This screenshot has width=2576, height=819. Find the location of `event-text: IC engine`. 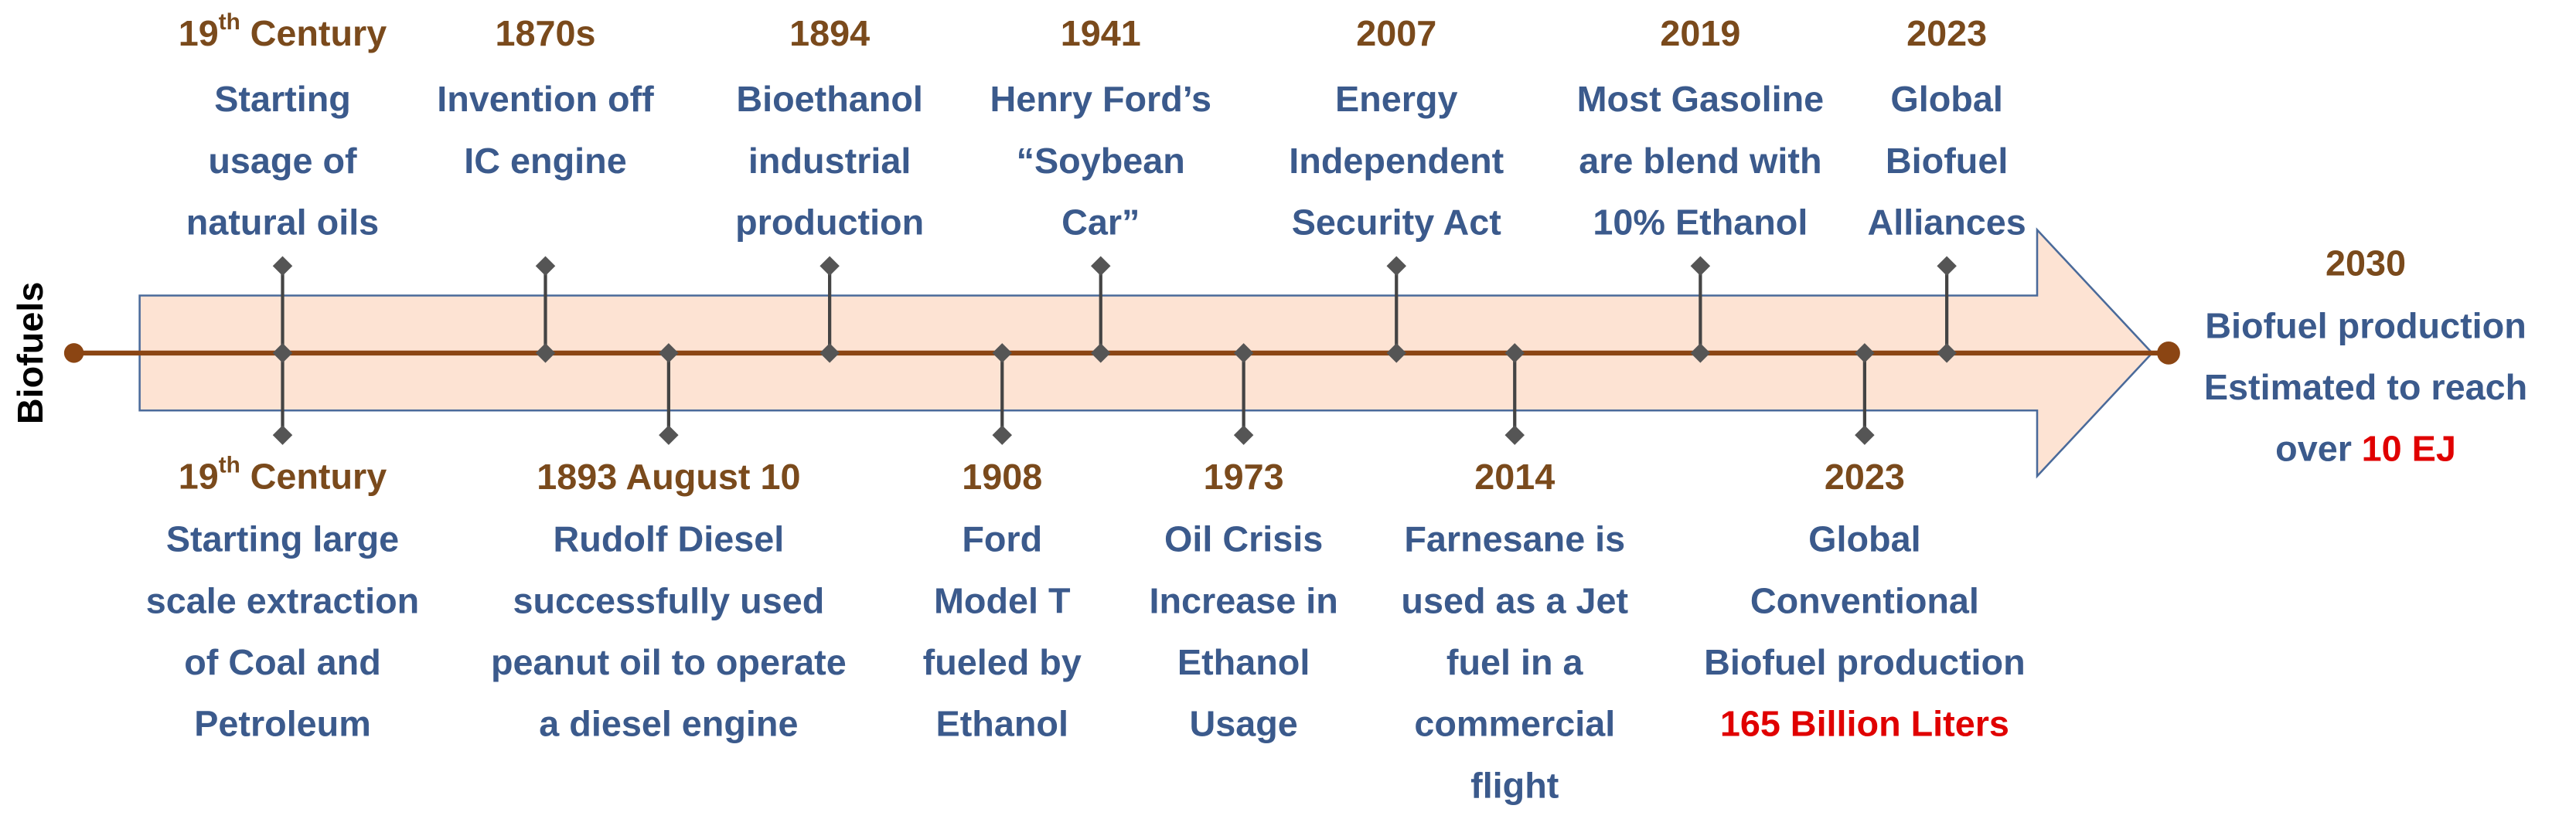

event-text: IC engine is located at coordinates (545, 161).